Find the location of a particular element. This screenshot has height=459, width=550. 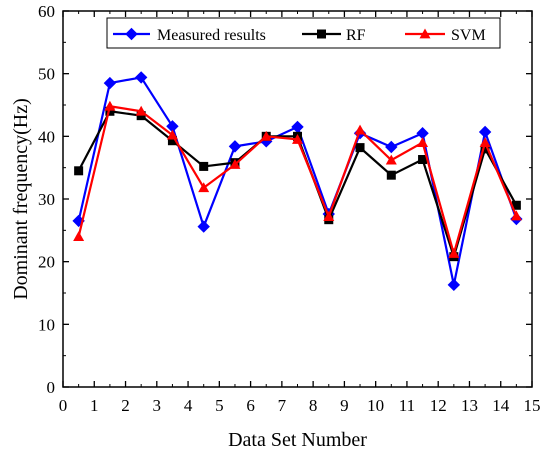

x-tick-label: 13 is located at coordinates (469, 405).